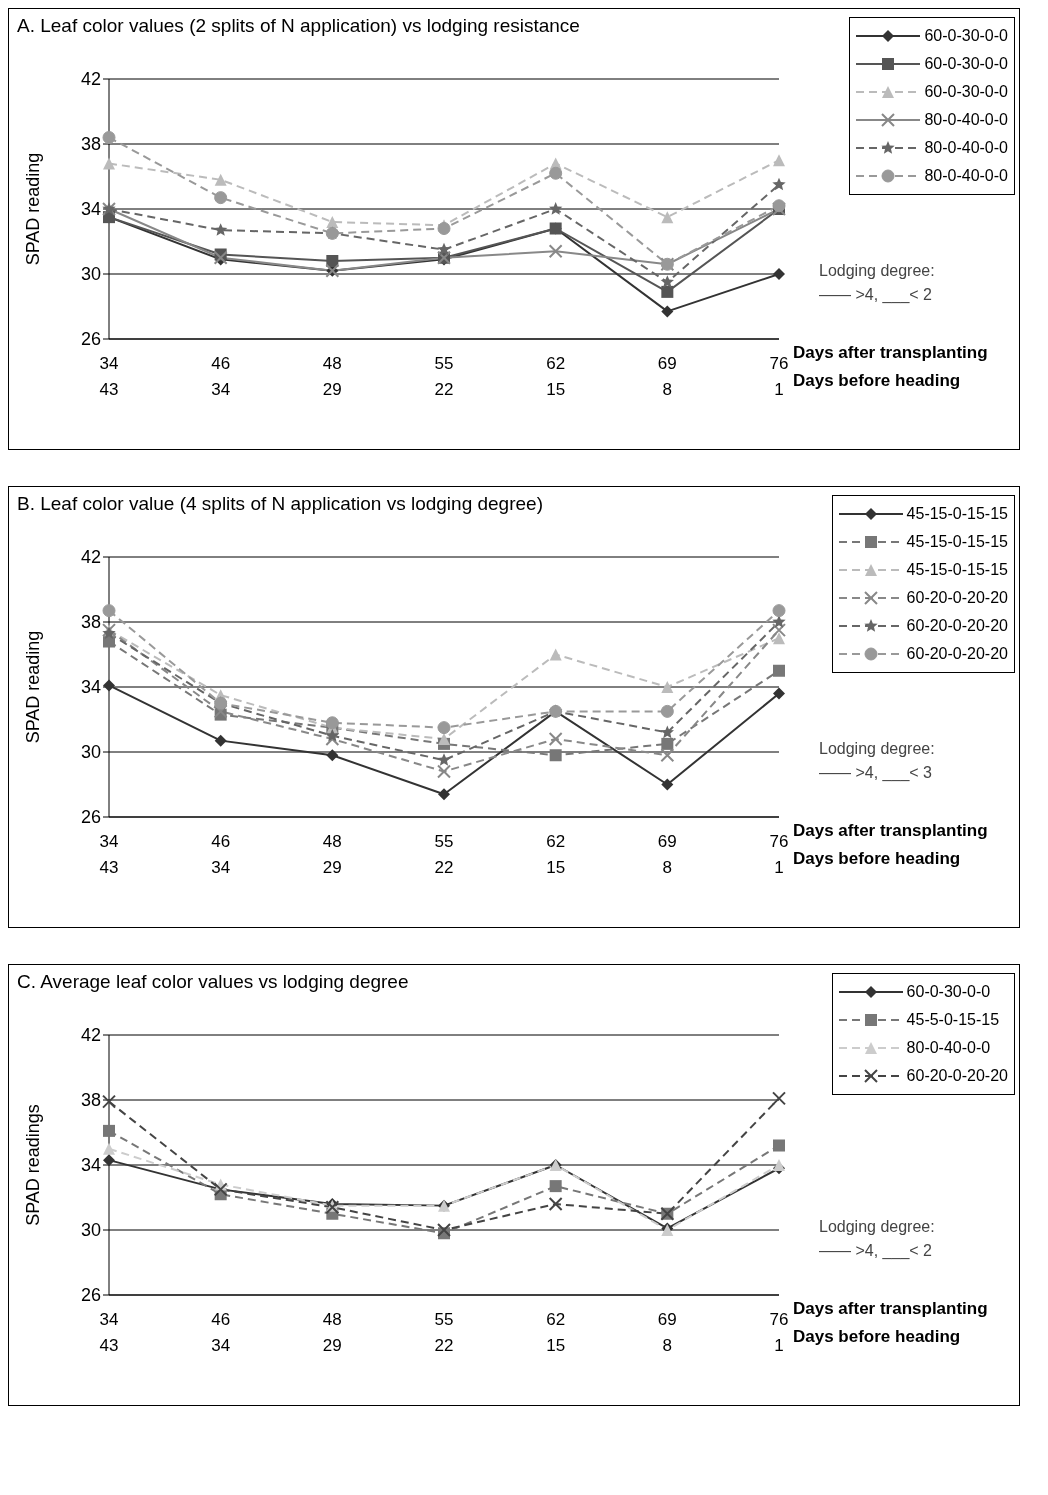 This screenshot has width=1048, height=1495. I want to click on text: —— >4, ___< 3, so click(876, 773).